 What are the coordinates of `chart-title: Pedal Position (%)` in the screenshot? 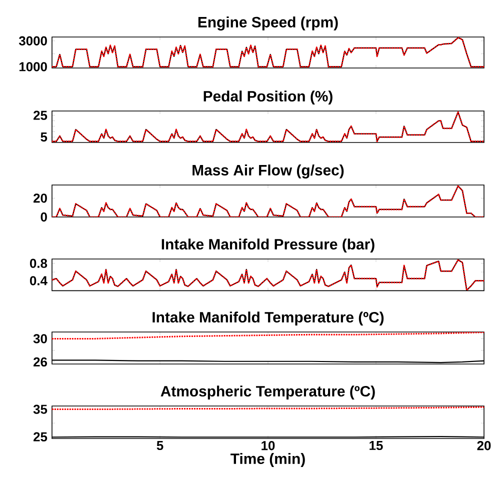 It's located at (268, 97).